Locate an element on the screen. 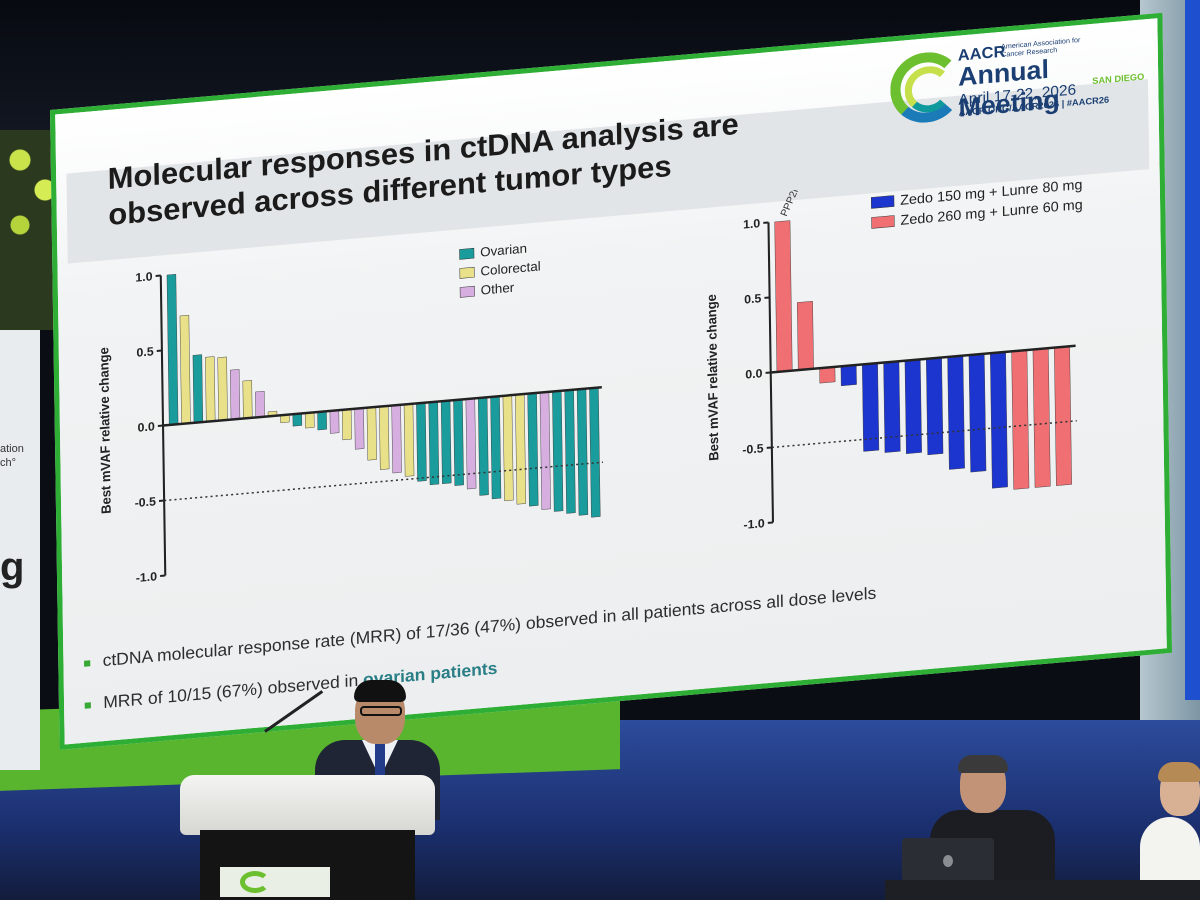 The image size is (1200, 900). panelist-1-hair is located at coordinates (983, 764).